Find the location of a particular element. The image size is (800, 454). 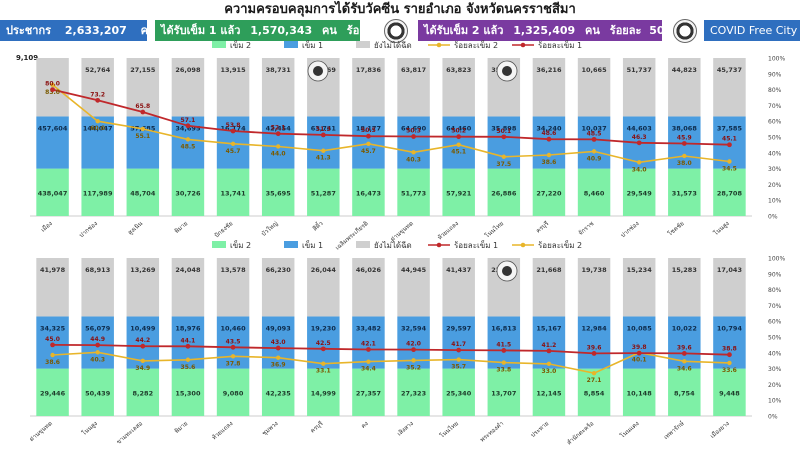

label-unvaccinated: 19,738 is located at coordinates (595, 270).